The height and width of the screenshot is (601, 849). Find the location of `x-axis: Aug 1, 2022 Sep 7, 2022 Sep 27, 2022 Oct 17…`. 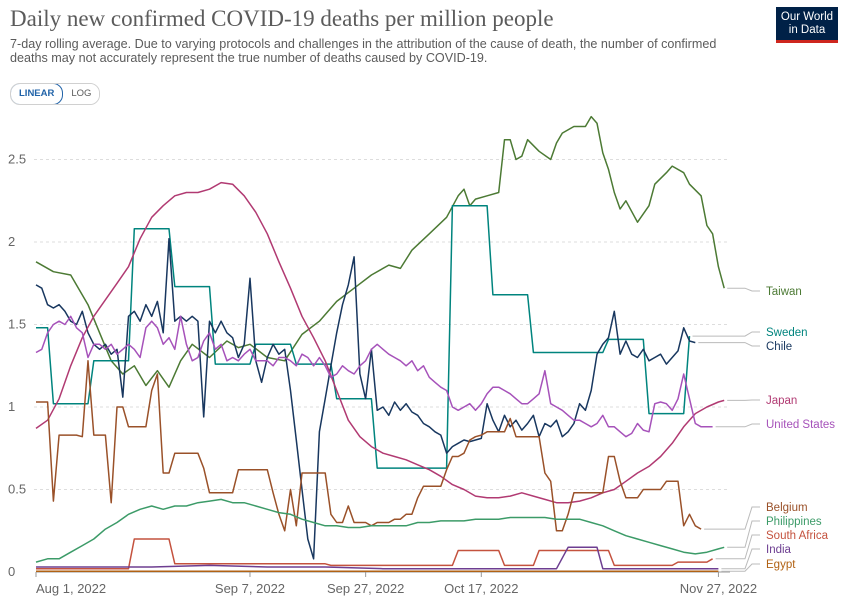

x-axis: Aug 1, 2022 Sep 7, 2022 Sep 27, 2022 Oct 17… is located at coordinates (396, 583).